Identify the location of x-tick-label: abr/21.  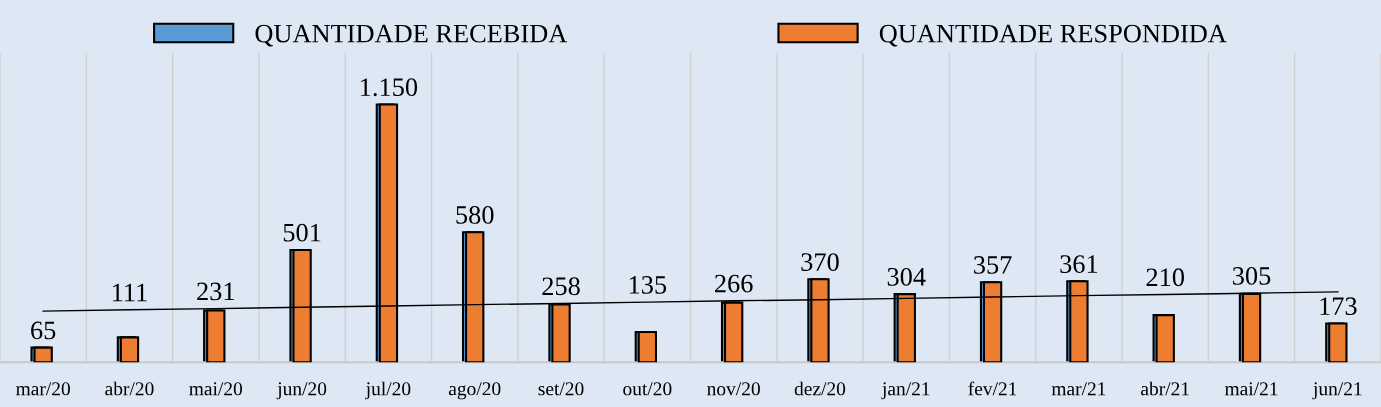
(1165, 388).